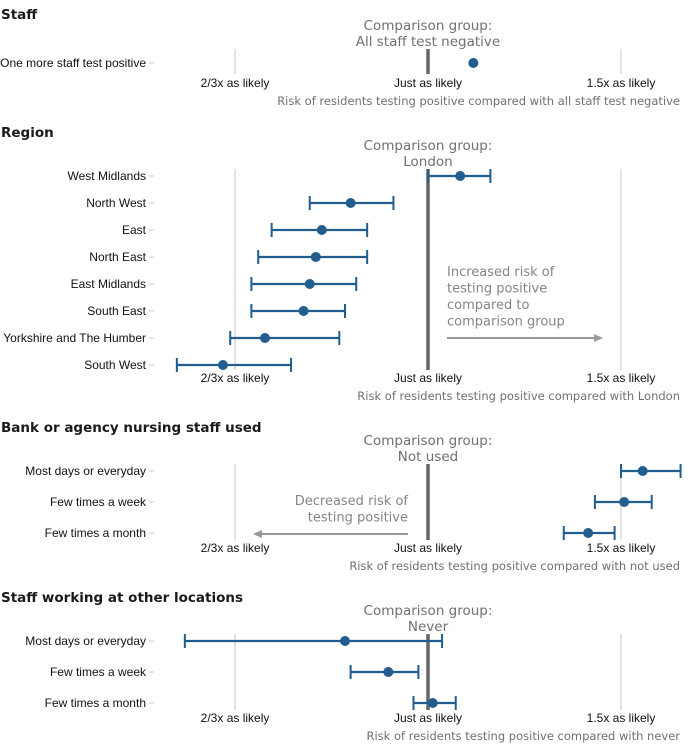 This screenshot has height=754, width=696. I want to click on arrow-right-icon, so click(598, 338).